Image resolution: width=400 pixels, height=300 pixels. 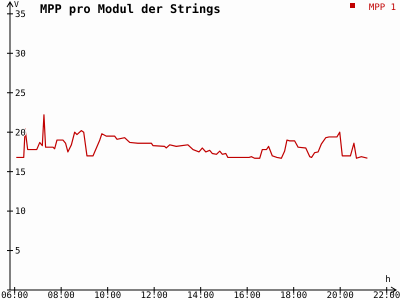 I want to click on chart-title: MPP pro Modul der Strings, so click(x=130, y=9).